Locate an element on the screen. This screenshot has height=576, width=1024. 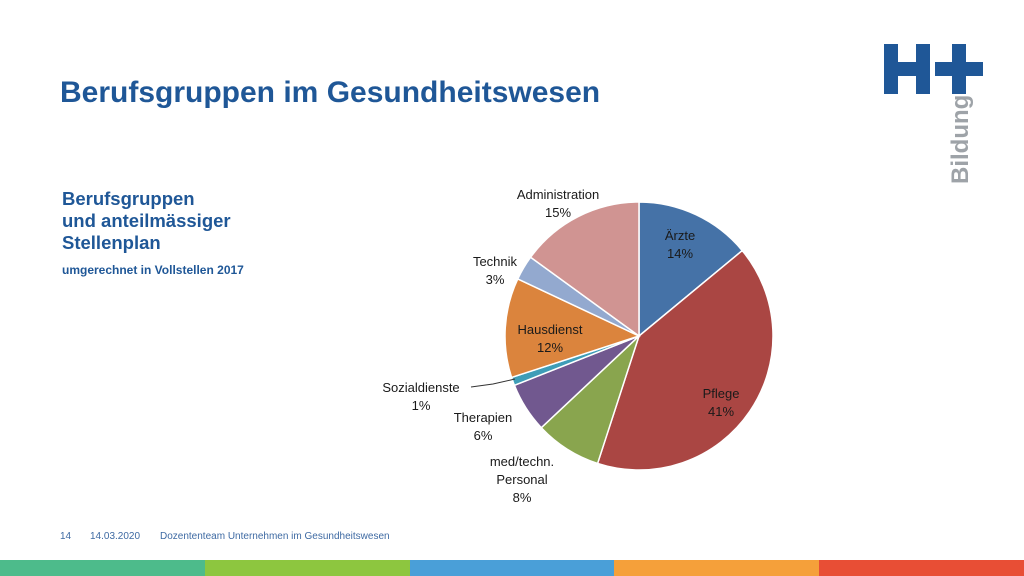
pie-label-7: Technik 3% is located at coordinates (495, 270).